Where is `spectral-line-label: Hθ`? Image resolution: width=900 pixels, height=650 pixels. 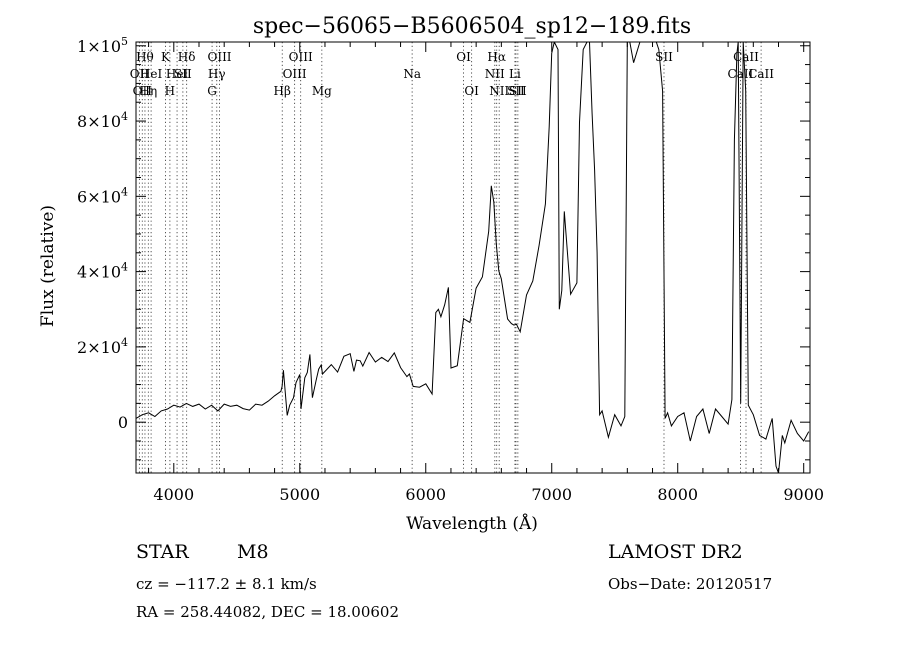 spectral-line-label: Hθ is located at coordinates (145, 57).